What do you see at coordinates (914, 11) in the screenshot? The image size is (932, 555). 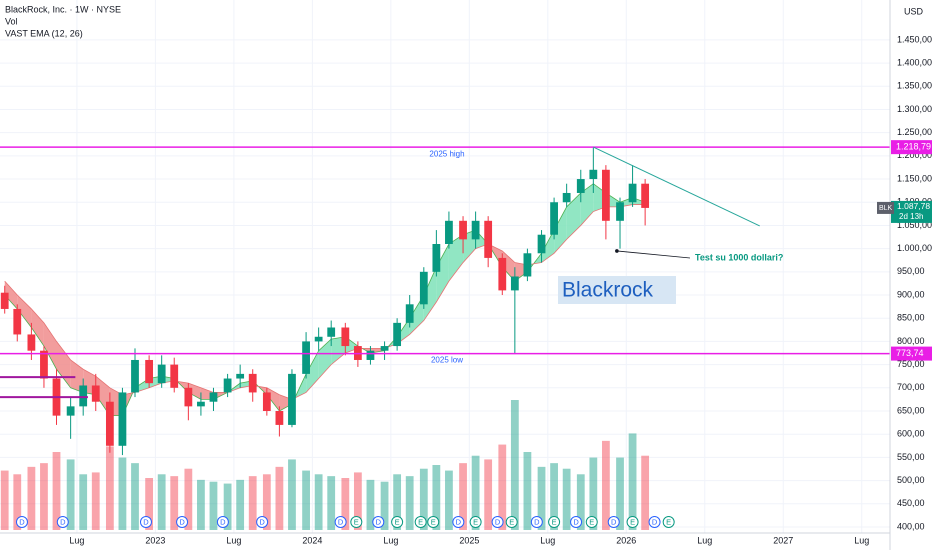 I see `currency: USD` at bounding box center [914, 11].